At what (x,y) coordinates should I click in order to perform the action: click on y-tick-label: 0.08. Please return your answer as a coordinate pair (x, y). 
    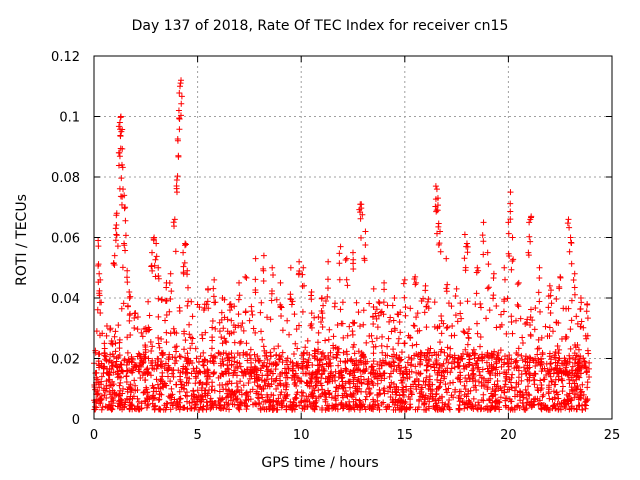
    Looking at the image, I should click on (65, 178).